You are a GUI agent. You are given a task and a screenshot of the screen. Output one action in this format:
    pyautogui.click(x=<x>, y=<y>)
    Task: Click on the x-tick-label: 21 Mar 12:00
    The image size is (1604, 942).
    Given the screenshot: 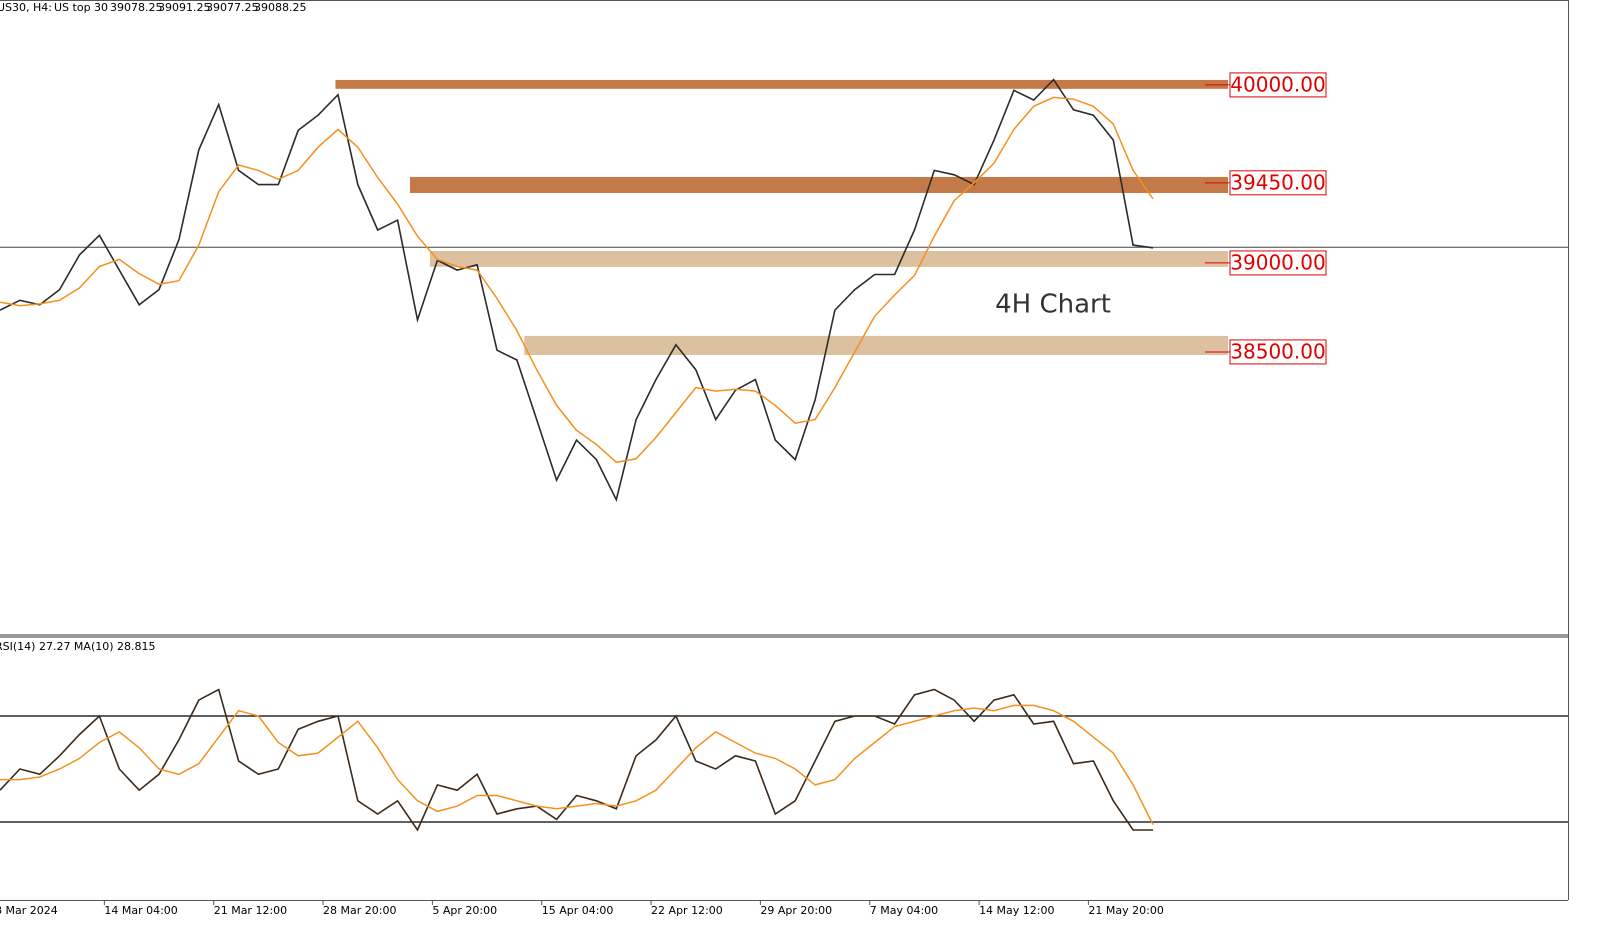 What is the action you would take?
    pyautogui.click(x=250, y=910)
    